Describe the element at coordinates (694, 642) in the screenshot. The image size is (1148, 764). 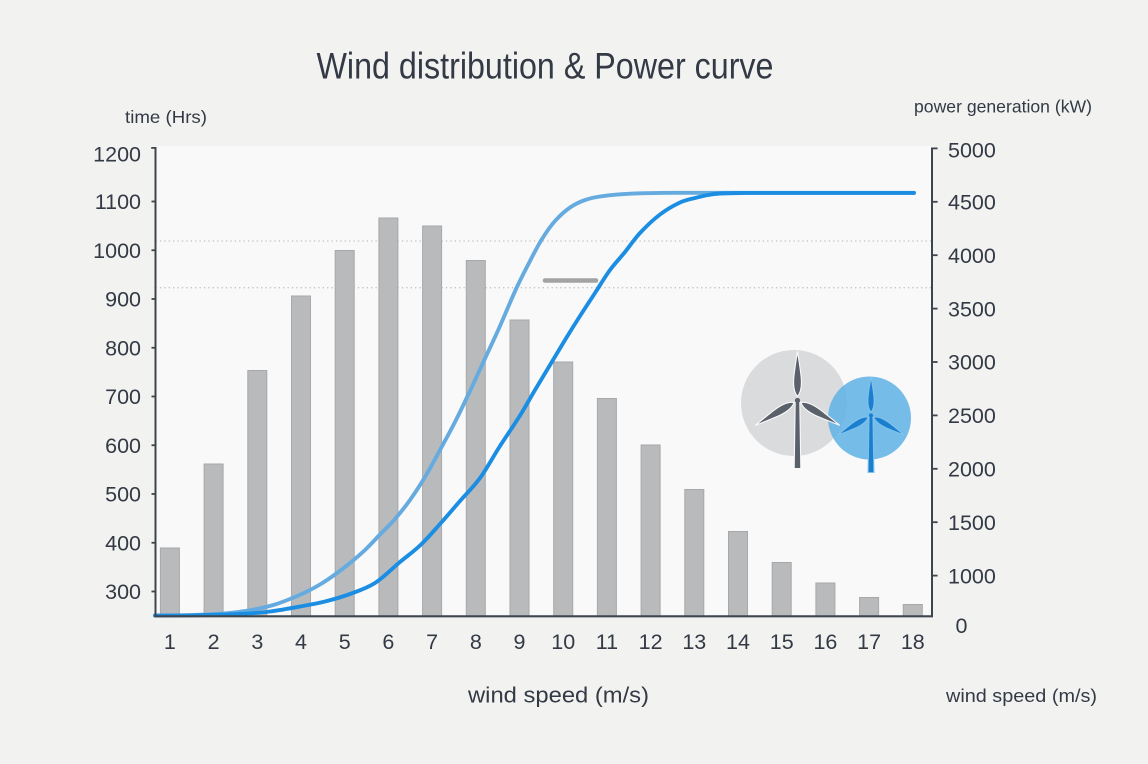
I see `svg-text: 13` at that location.